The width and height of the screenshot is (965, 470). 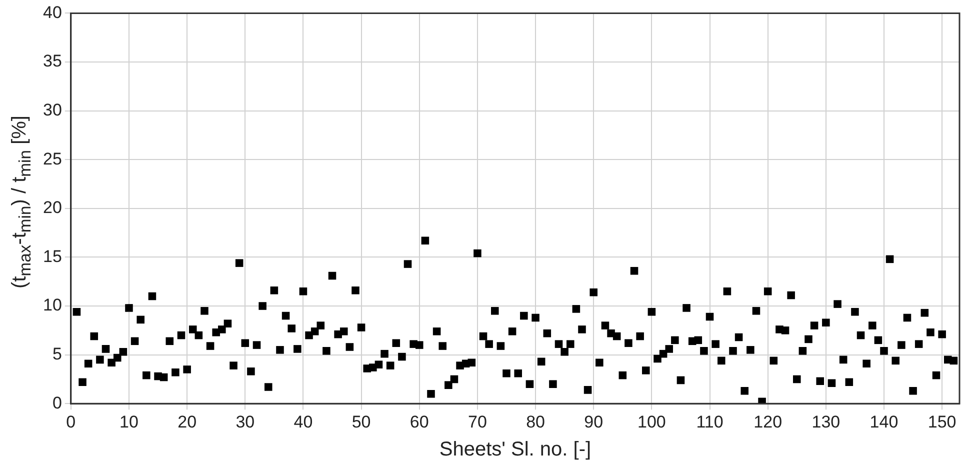 What do you see at coordinates (419, 422) in the screenshot?
I see `x-tick-label: 60` at bounding box center [419, 422].